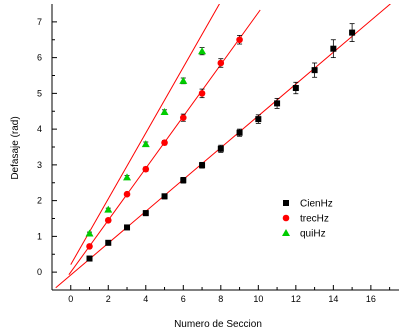 This screenshot has height=332, width=399. I want to click on legend: CienHz trecHz quiHz, so click(307, 219).